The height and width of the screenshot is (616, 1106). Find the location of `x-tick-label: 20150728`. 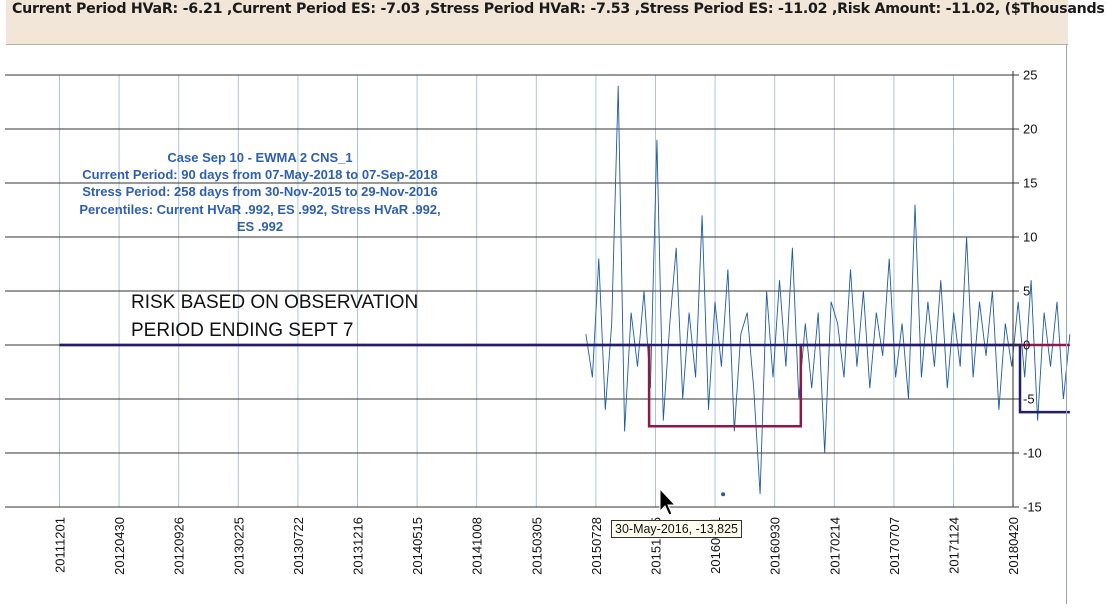

x-tick-label: 20150728 is located at coordinates (596, 546).